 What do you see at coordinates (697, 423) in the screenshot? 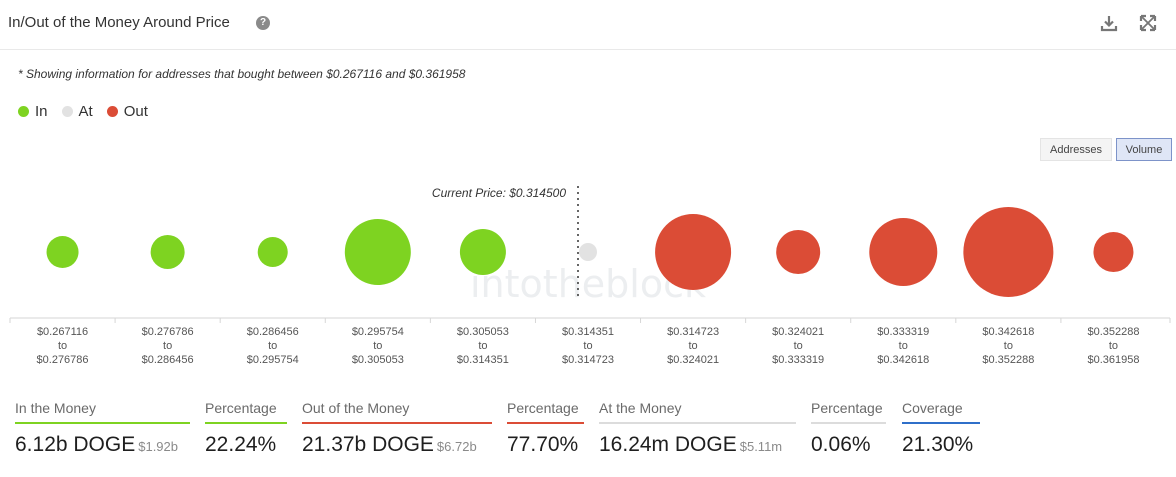
I see `at-the-money-line` at bounding box center [697, 423].